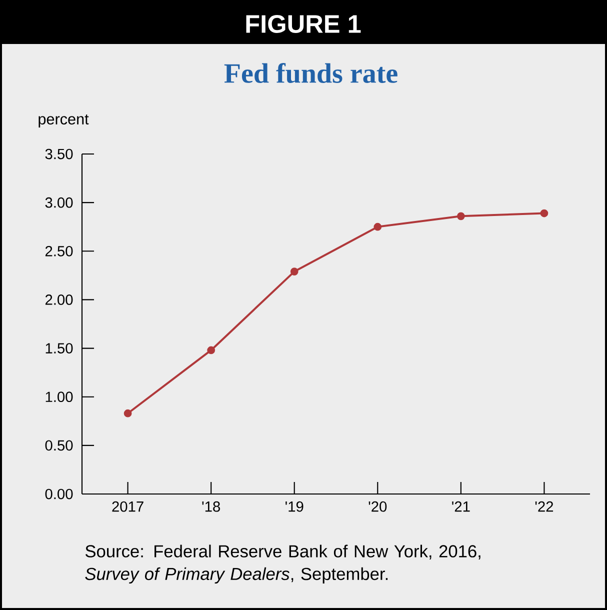 The image size is (607, 610). Describe the element at coordinates (282, 564) in the screenshot. I see `source-note: Source: Federal Reserve Bank of New York, 2016, Survey of Primary Dealers, September.` at that location.